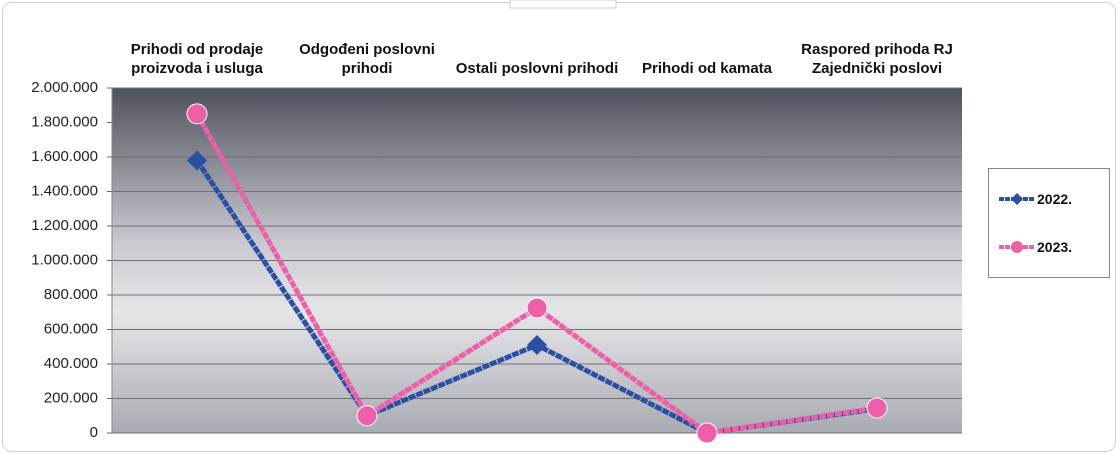  I want to click on legend-label: 2022., so click(1055, 199).